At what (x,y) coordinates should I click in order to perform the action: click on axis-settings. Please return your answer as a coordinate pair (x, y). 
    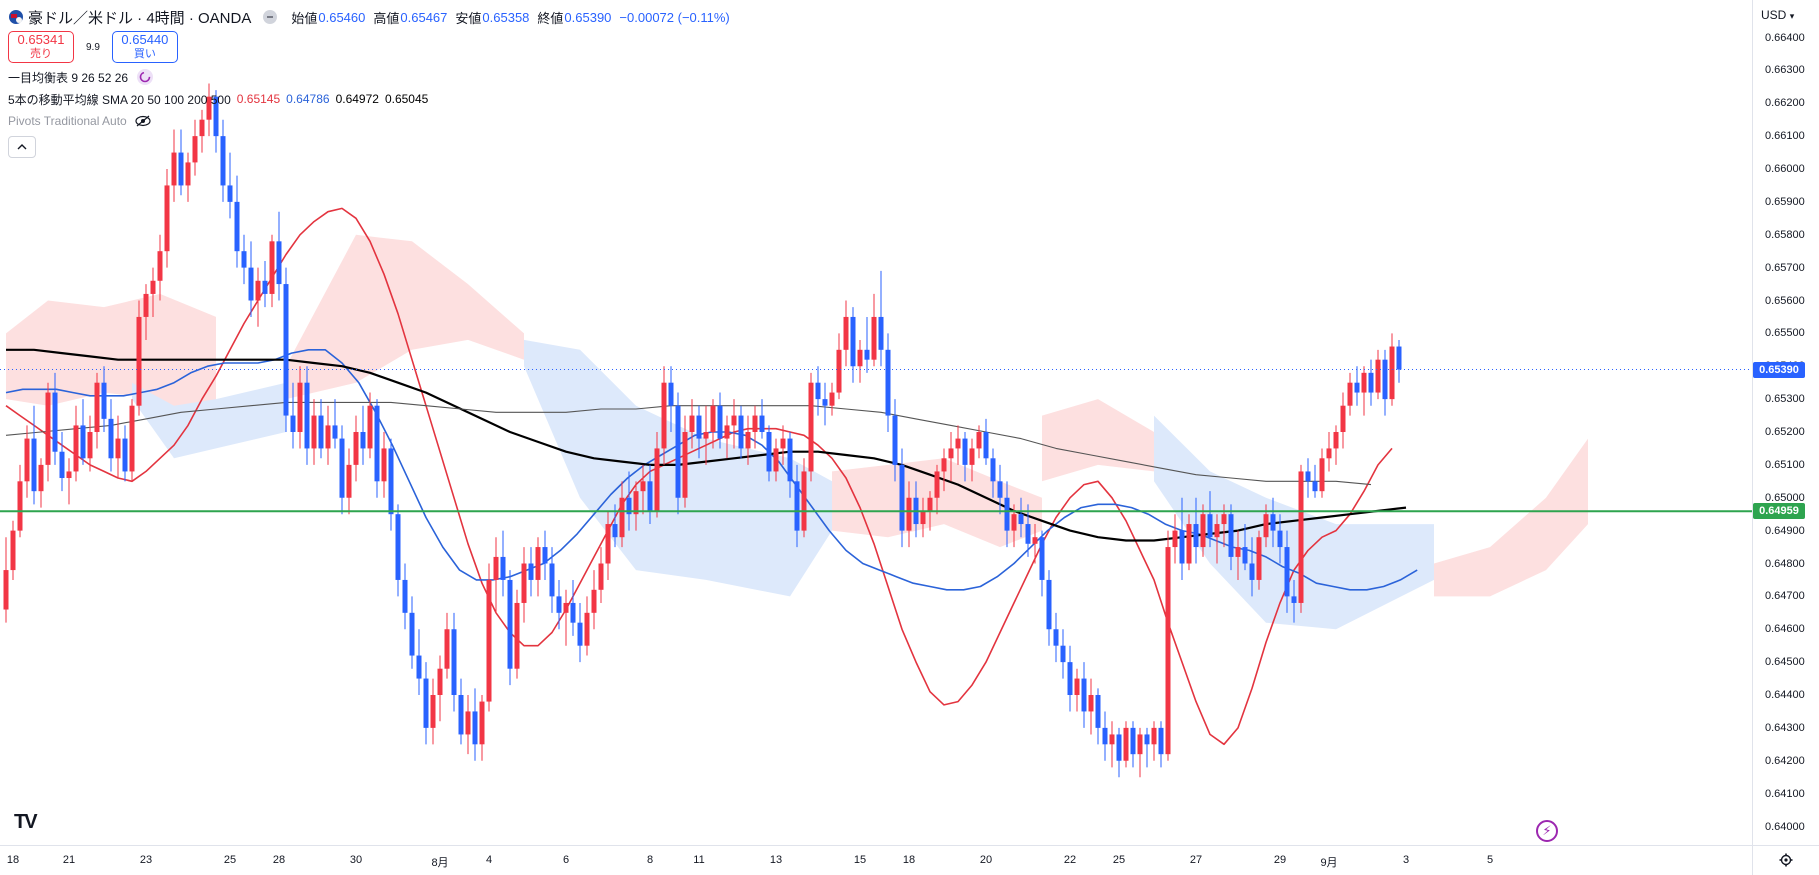
    Looking at the image, I should click on (1785, 860).